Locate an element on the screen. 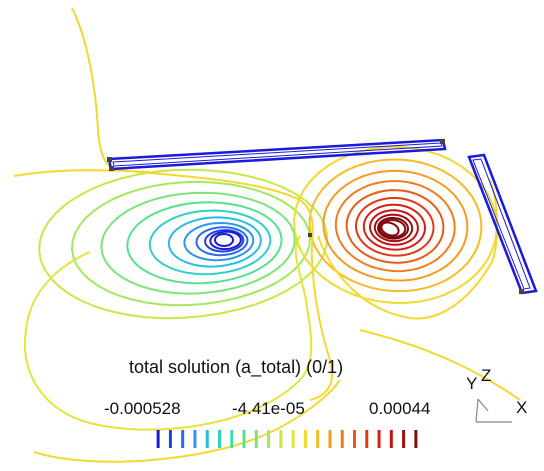 This screenshot has width=544, height=471. center-node-marker is located at coordinates (310, 235).